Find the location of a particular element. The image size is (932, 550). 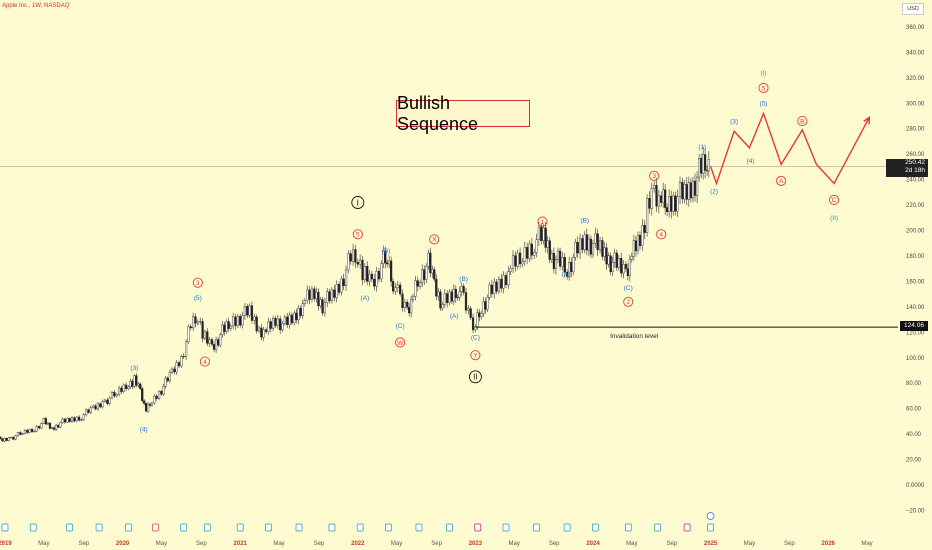

y-tick-label: −20.00 is located at coordinates (915, 511).